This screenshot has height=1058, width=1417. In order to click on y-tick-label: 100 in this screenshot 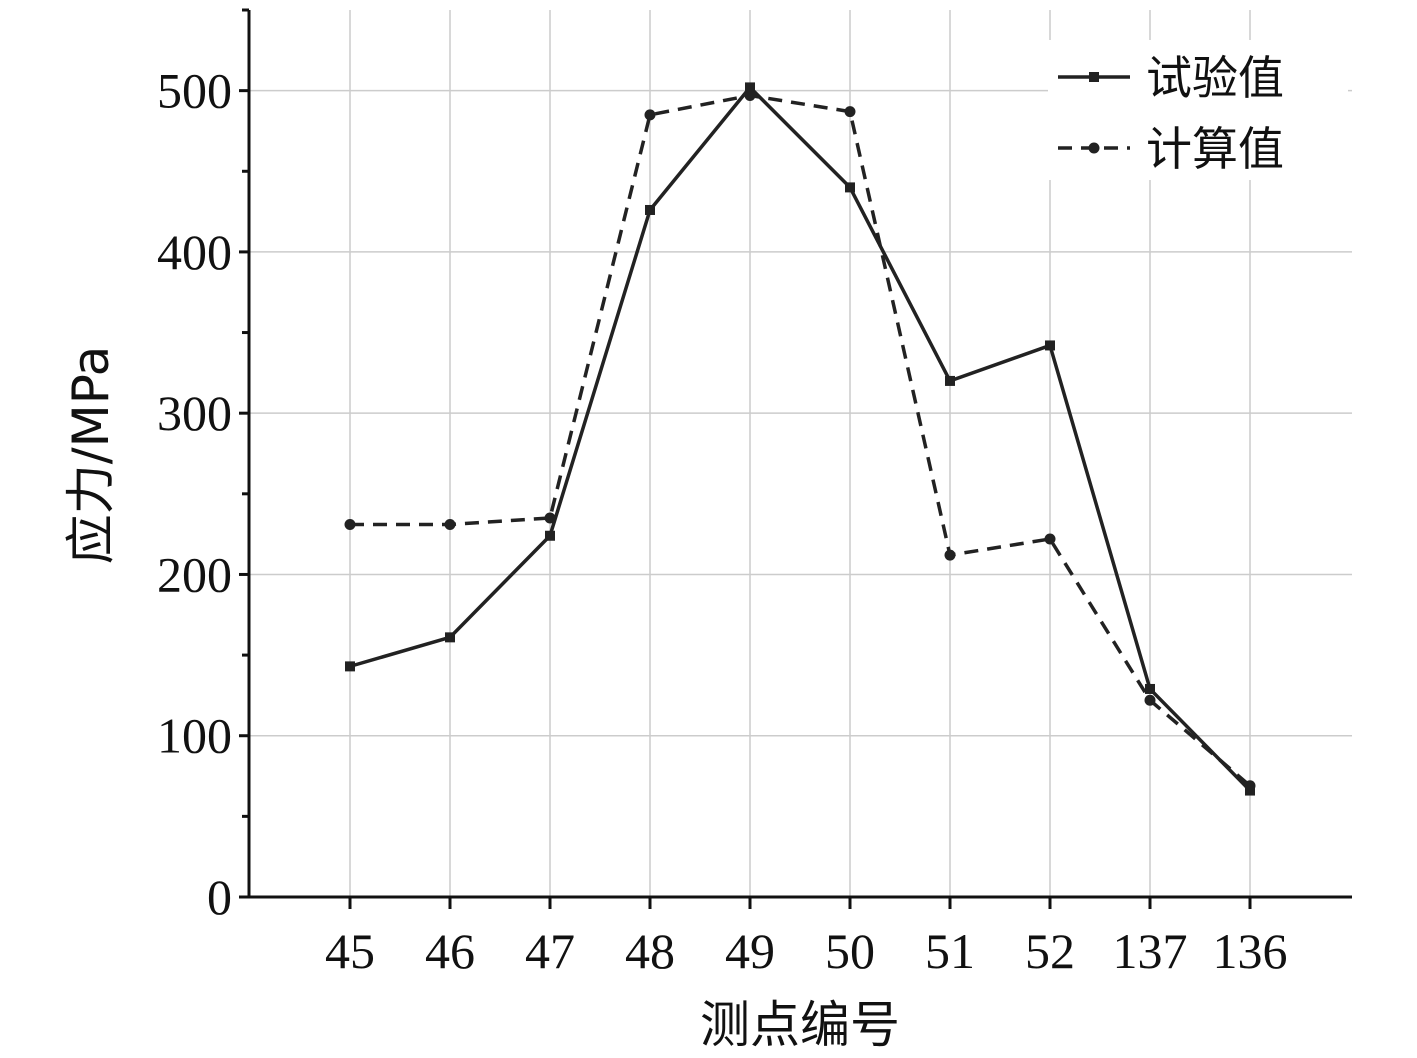, I will do `click(194, 736)`.